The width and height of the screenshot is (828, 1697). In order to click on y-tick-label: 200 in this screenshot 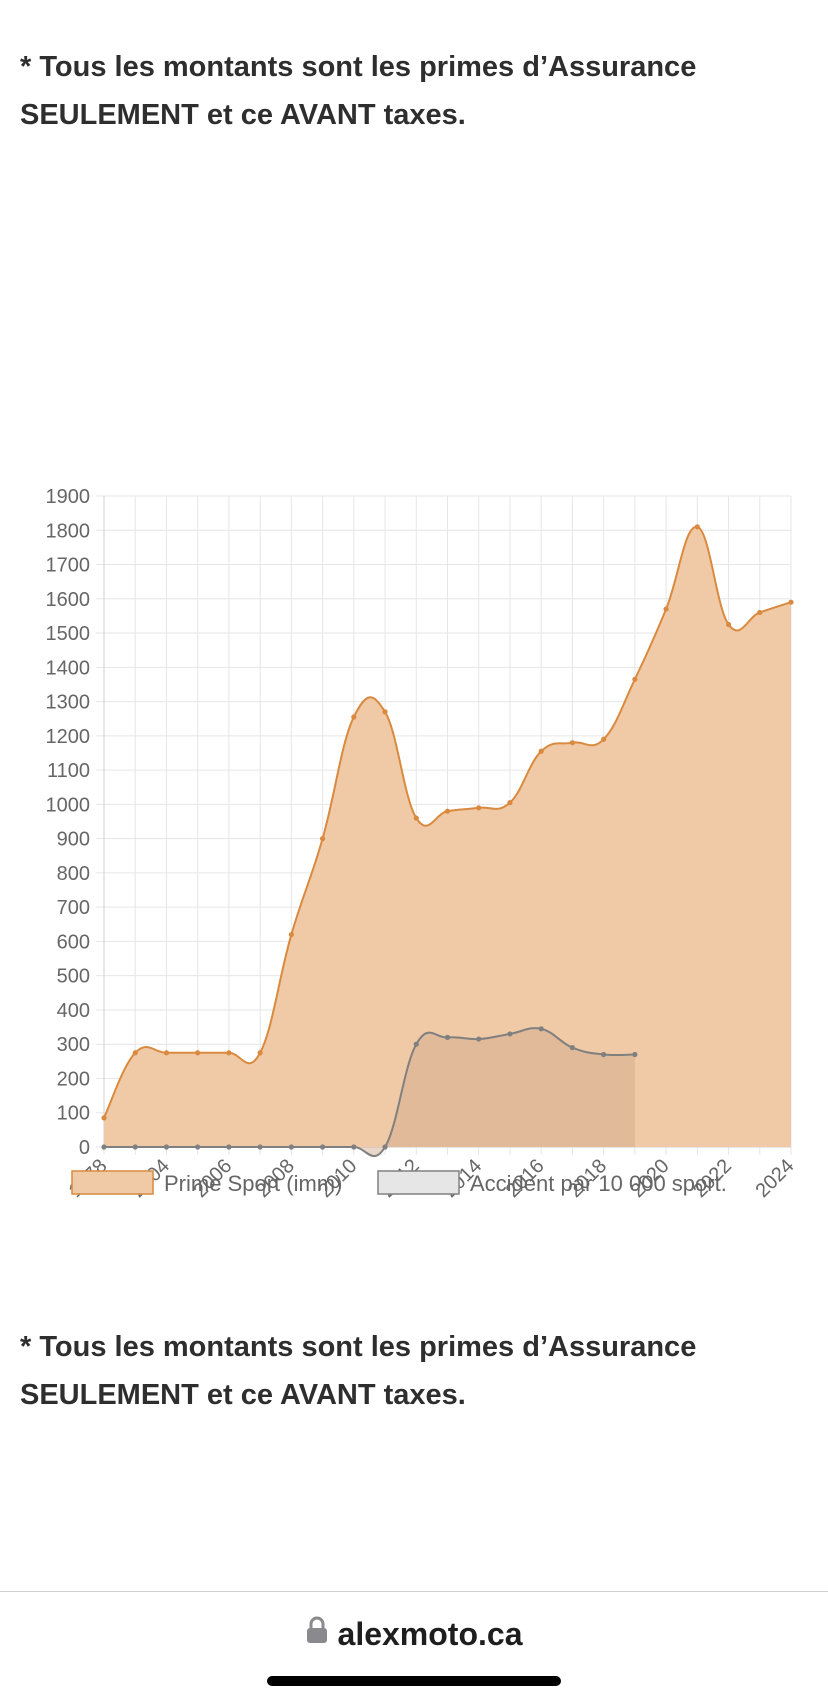, I will do `click(73, 1079)`.